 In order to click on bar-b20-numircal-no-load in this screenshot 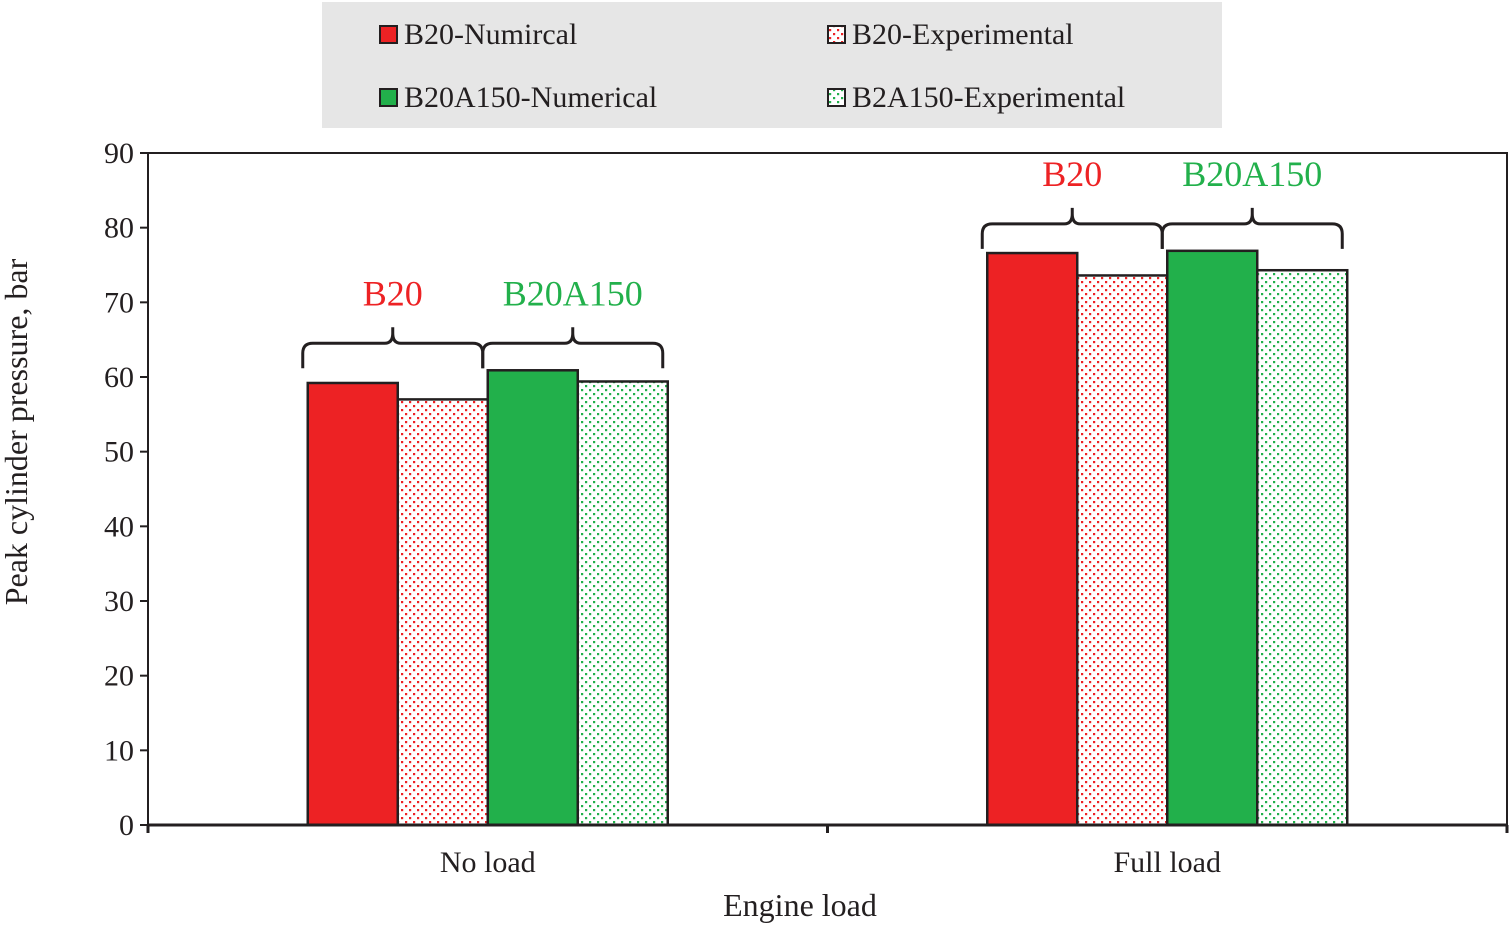, I will do `click(352, 604)`.